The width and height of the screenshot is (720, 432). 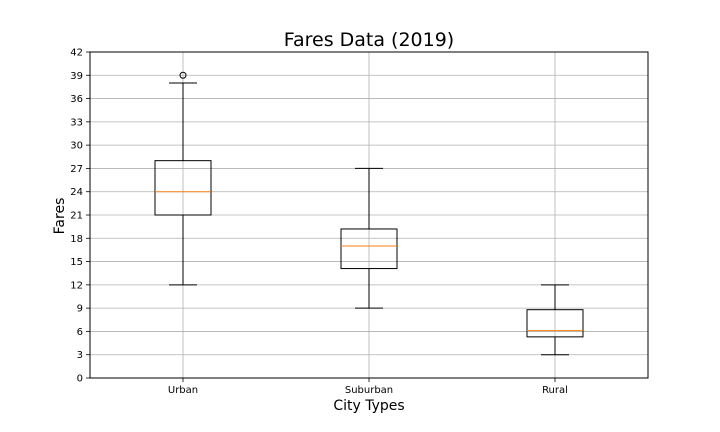 What do you see at coordinates (76, 99) in the screenshot?
I see `y-tick-label: 36` at bounding box center [76, 99].